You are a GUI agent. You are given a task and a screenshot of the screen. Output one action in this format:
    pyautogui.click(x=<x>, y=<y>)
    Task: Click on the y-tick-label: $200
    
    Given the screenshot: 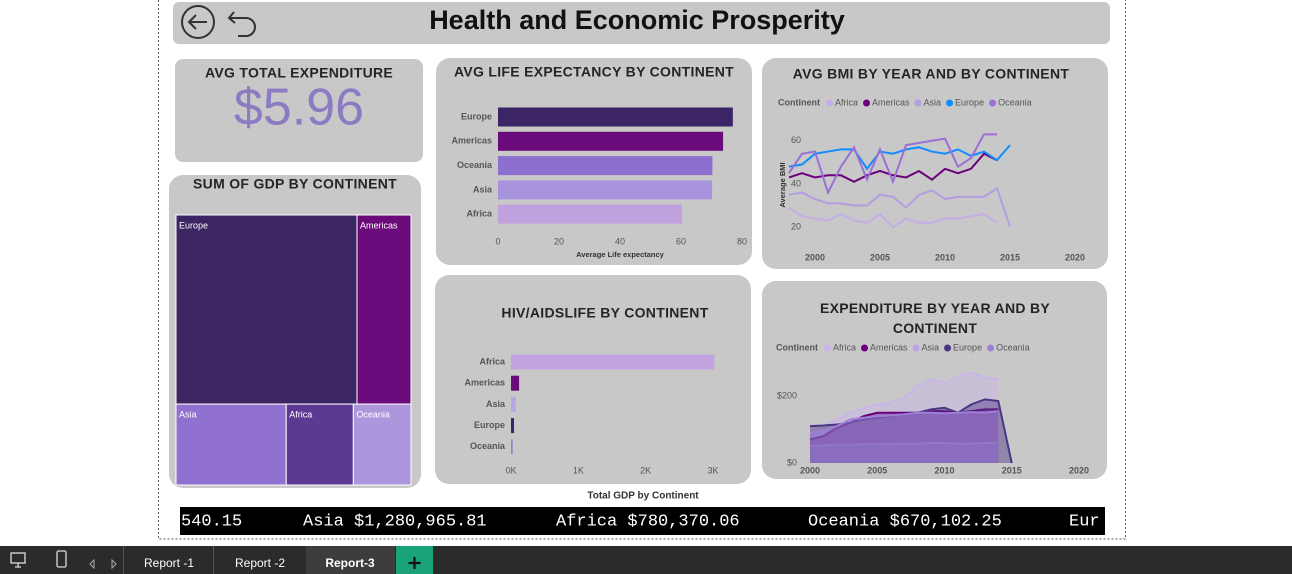 What is the action you would take?
    pyautogui.click(x=787, y=395)
    